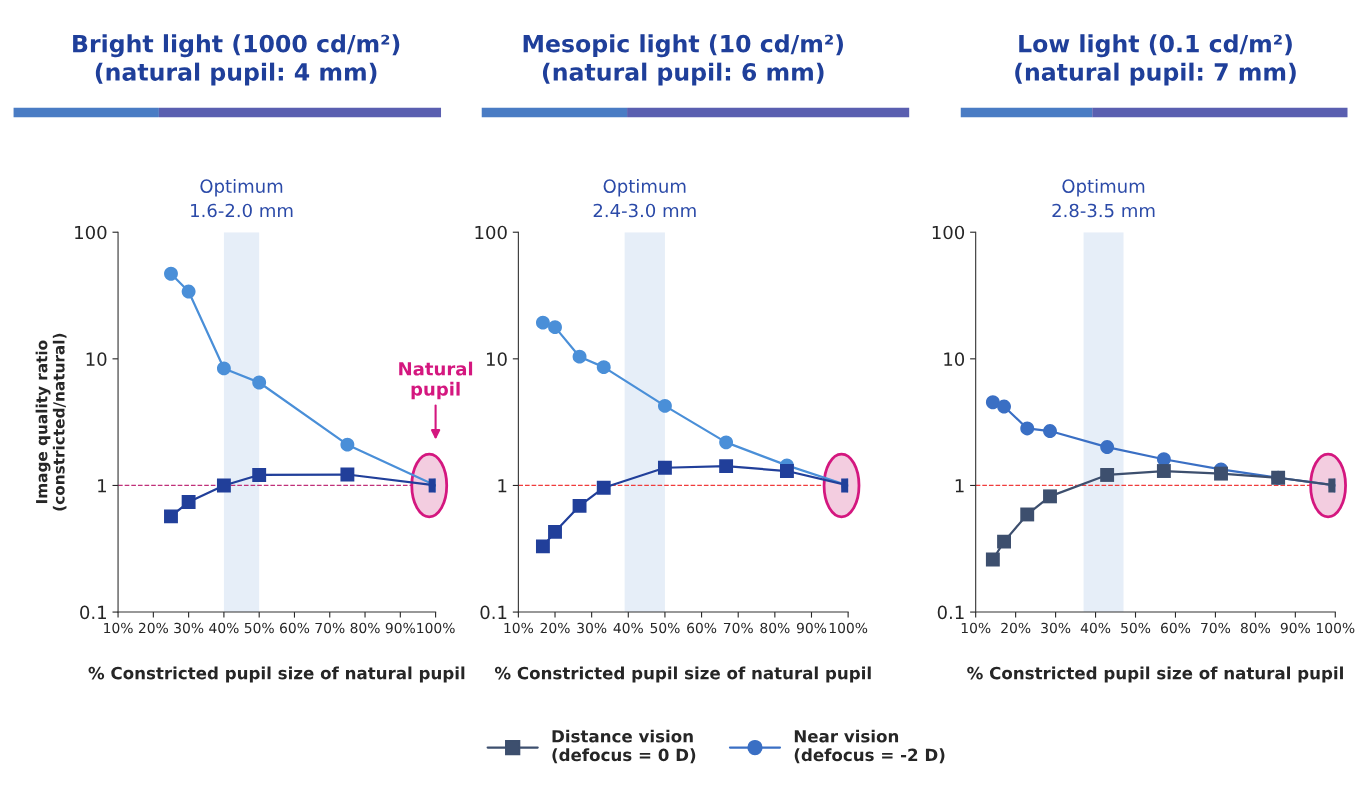 The image size is (1357, 798). I want to click on chart-title: Mesopic light (10 cd/m²) (natural pupil: 6 mm), so click(683, 60).